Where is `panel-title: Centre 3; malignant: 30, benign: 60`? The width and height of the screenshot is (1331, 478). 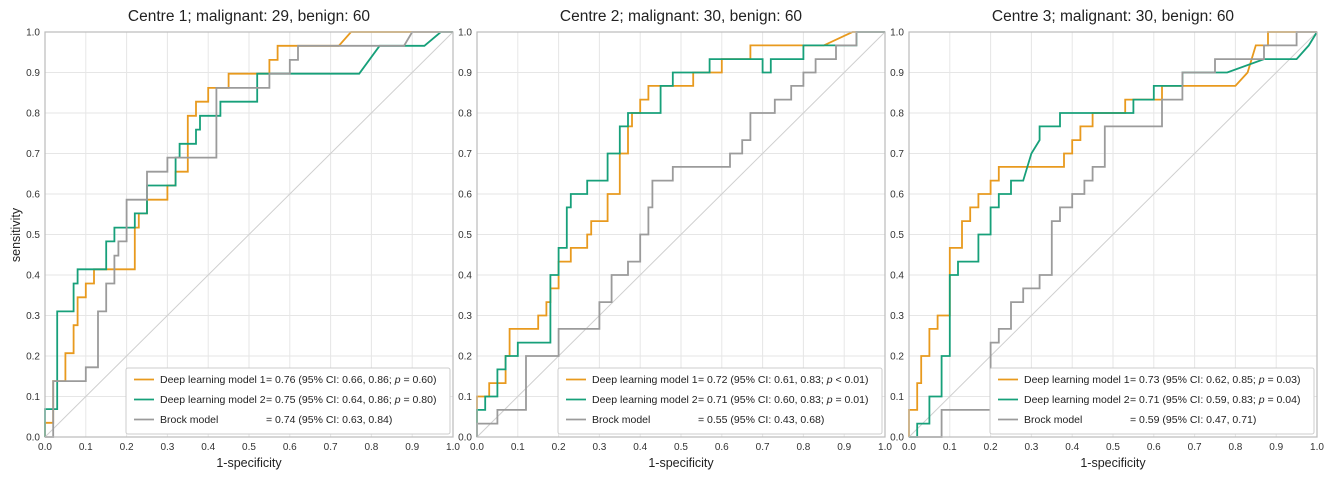
panel-title: Centre 3; malignant: 30, benign: 60 is located at coordinates (1113, 16).